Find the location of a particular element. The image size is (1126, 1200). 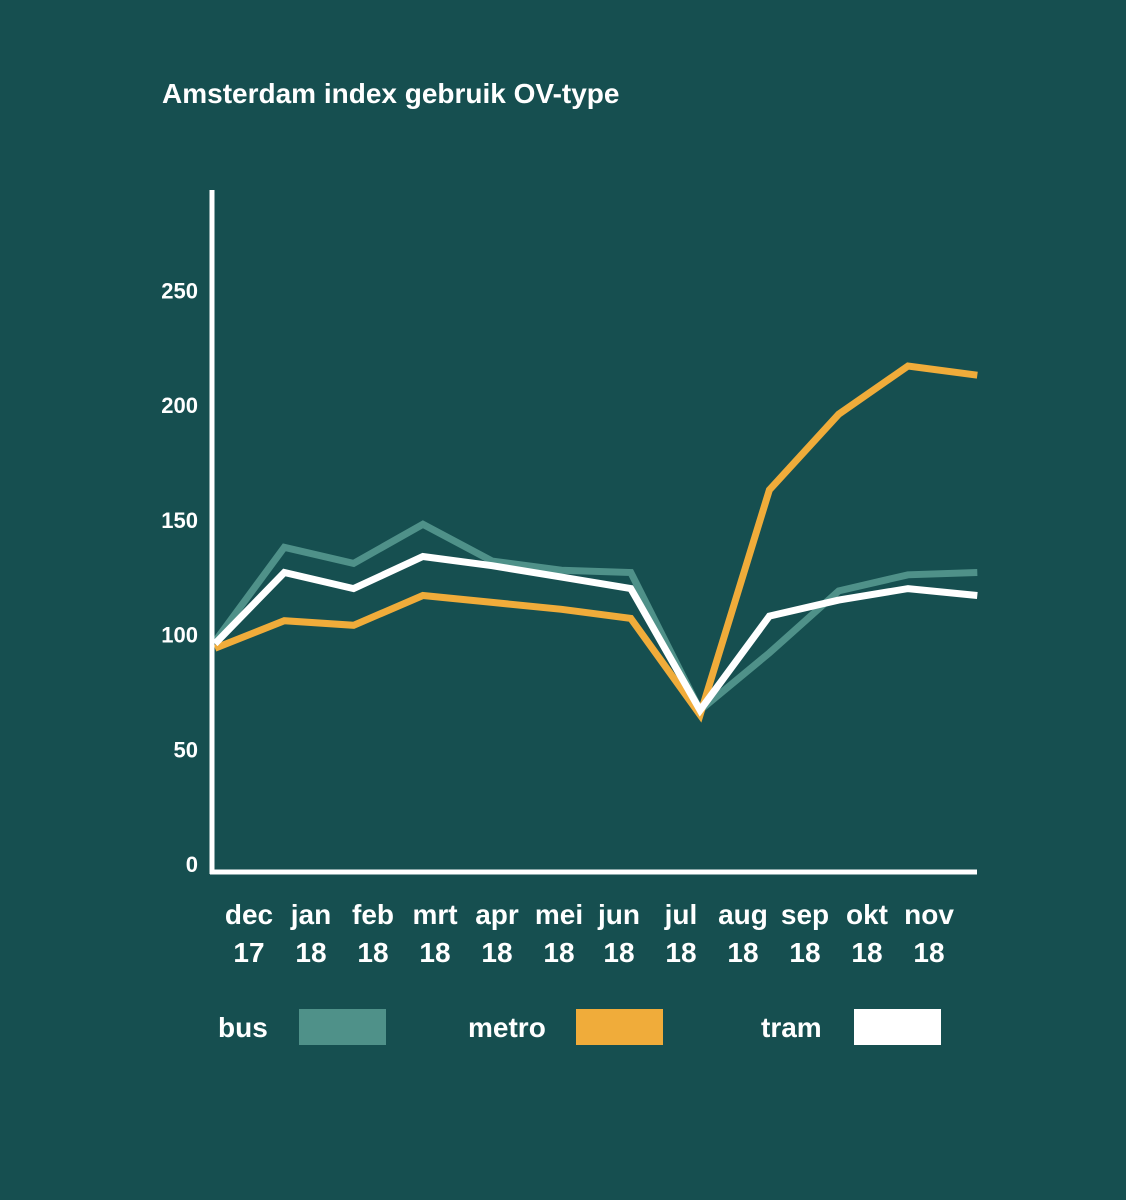

y-tick-label: 150 is located at coordinates (179, 520).